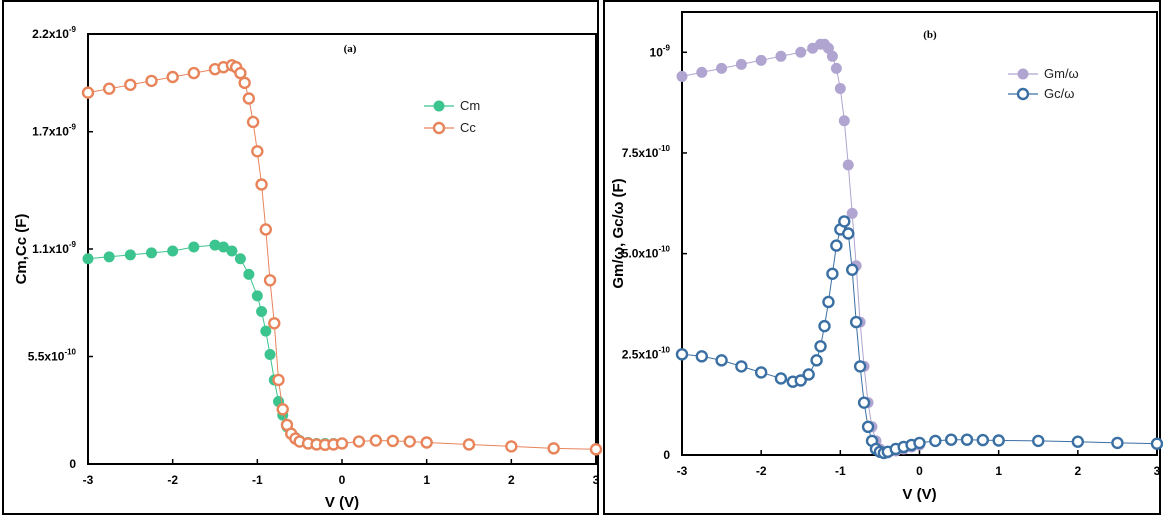 Image resolution: width=1163 pixels, height=517 pixels. I want to click on panel-label-a: (a), so click(350, 49).